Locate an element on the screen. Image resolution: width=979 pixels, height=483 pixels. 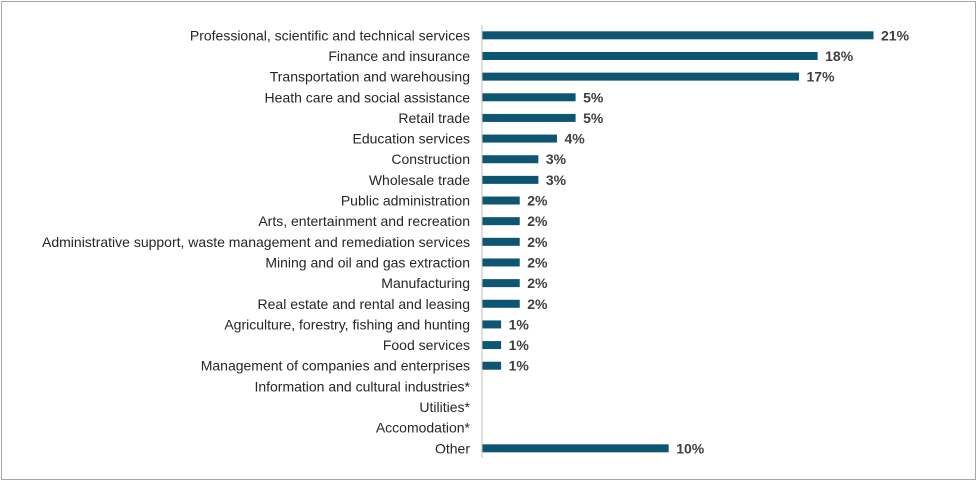
category-label: Education services is located at coordinates (411, 139).